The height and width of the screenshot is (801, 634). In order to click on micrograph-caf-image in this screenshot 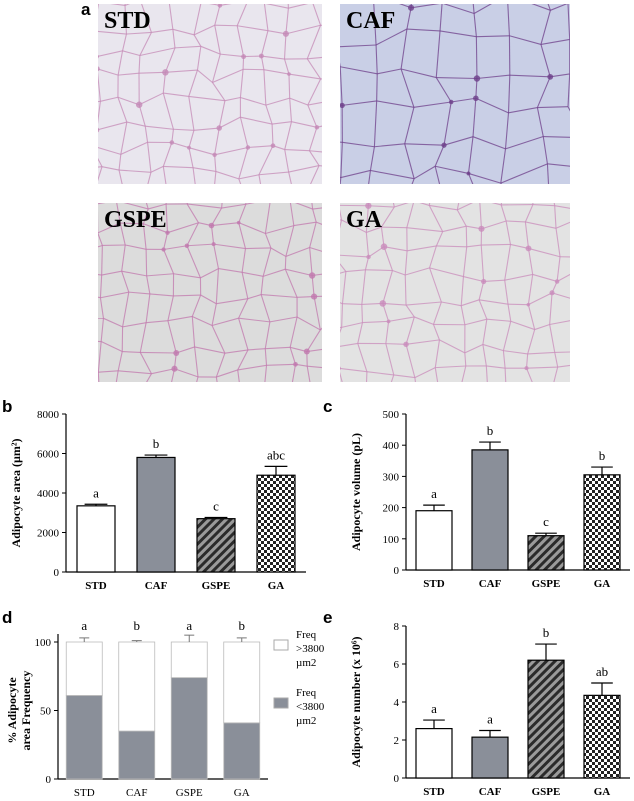, I will do `click(455, 94)`.